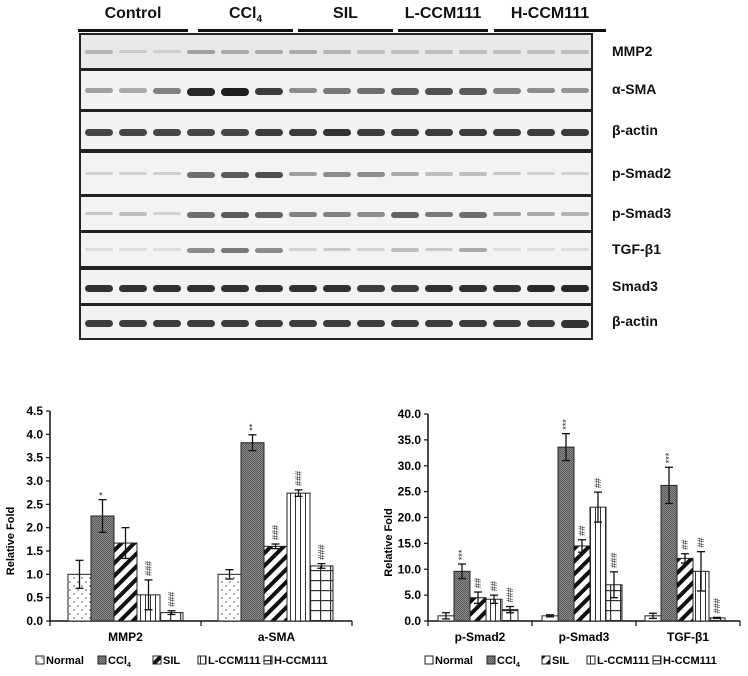 This screenshot has width=748, height=676. What do you see at coordinates (480, 637) in the screenshot?
I see `x-category-label: p-Smad2` at bounding box center [480, 637].